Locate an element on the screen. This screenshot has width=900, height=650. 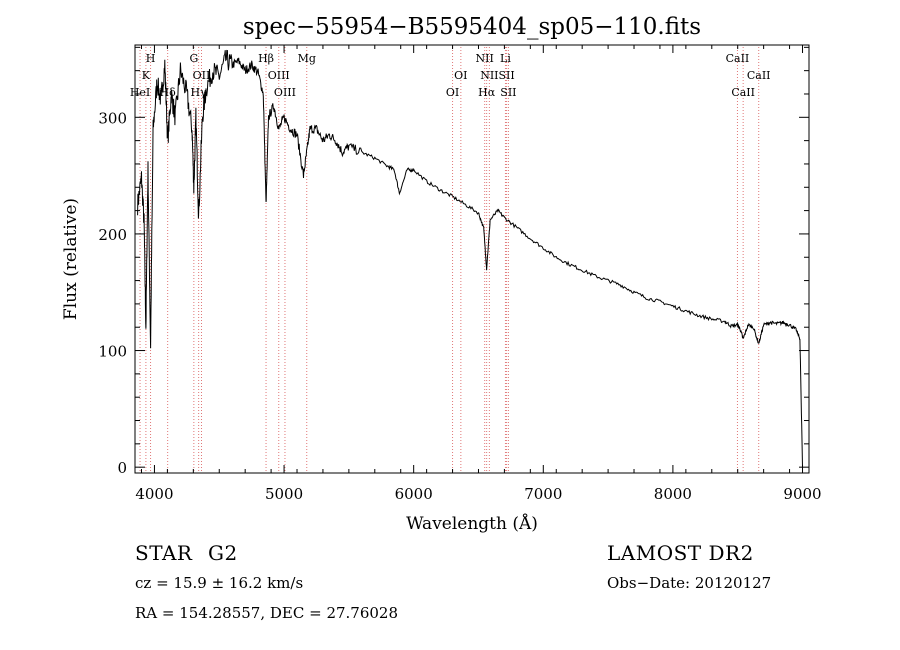
x-axis-label: Wavelength (Å) is located at coordinates (472, 523).